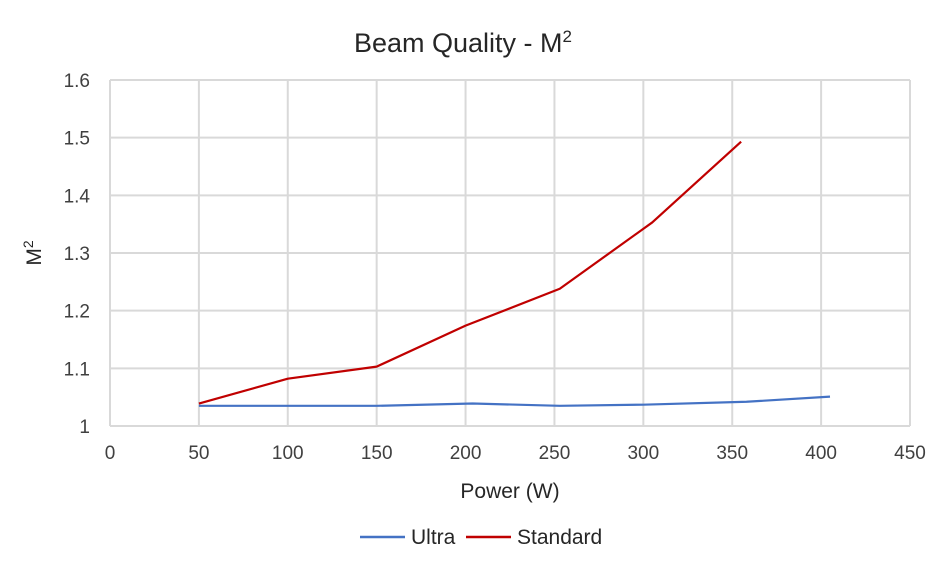 The height and width of the screenshot is (570, 950). I want to click on chart-title: Beam Quality - M2, so click(463, 42).